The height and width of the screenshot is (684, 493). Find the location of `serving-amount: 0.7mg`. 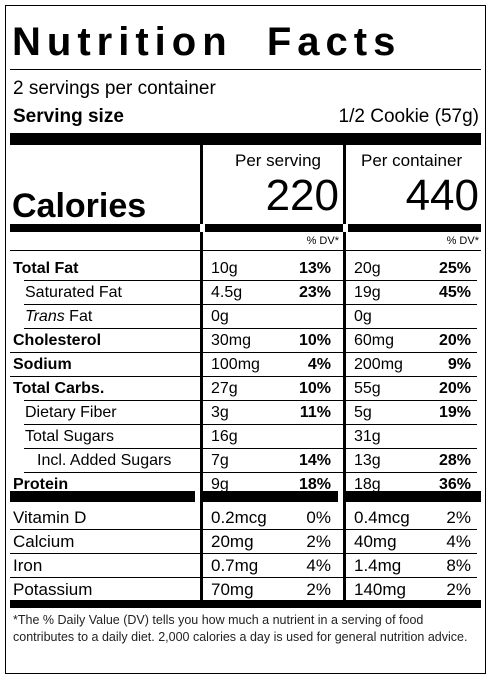

serving-amount: 0.7mg is located at coordinates (235, 565).